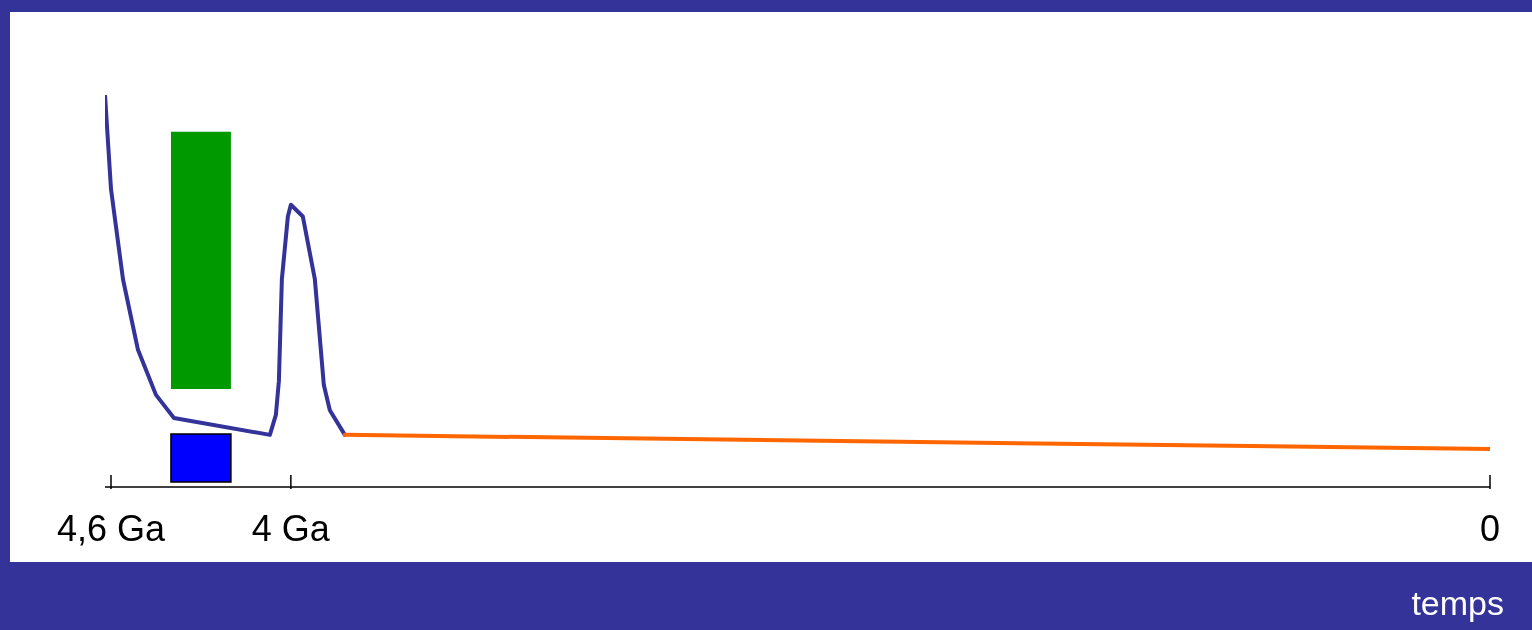 The width and height of the screenshot is (1532, 630). Describe the element at coordinates (291, 528) in the screenshot. I see `x-tick-label: 4 Ga` at that location.